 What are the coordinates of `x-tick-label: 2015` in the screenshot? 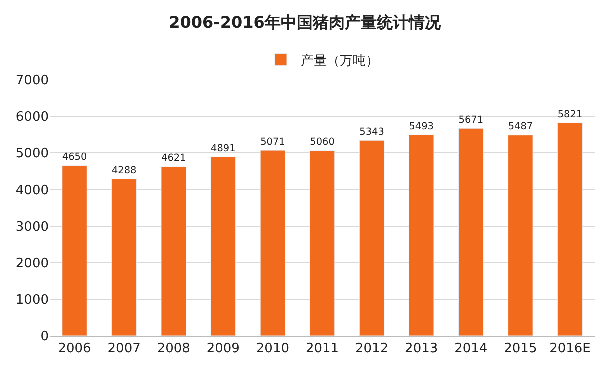 It's located at (521, 349).